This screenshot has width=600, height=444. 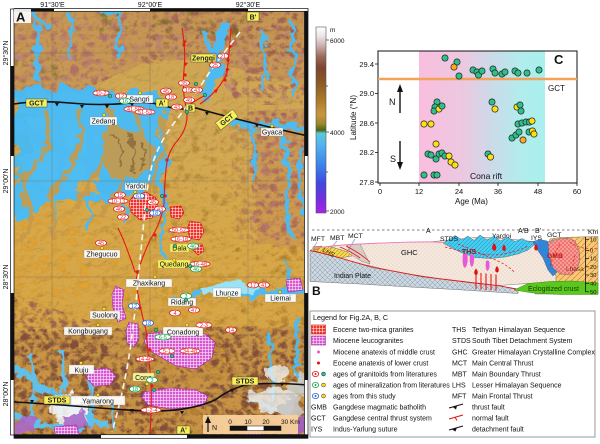 What do you see at coordinates (533, 353) in the screenshot?
I see `svg-text:Greater Himalayan Crystalline: Greater Himalayan Crystalline Complex` at bounding box center [533, 353].